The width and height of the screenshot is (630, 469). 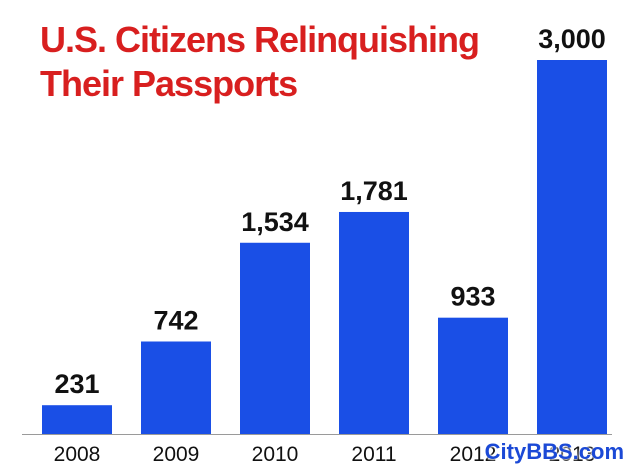 I want to click on watermark: CityBBS.com, so click(x=554, y=451).